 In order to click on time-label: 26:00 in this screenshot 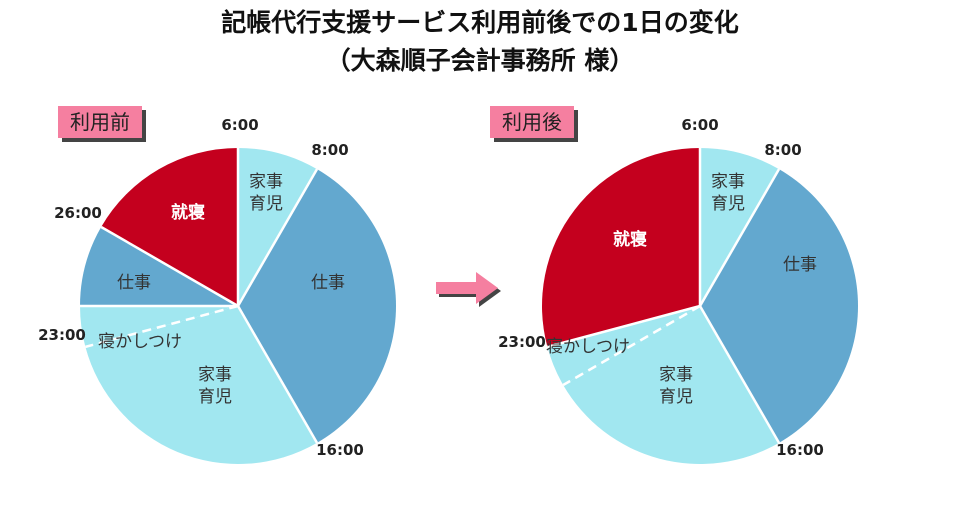, I will do `click(78, 213)`.